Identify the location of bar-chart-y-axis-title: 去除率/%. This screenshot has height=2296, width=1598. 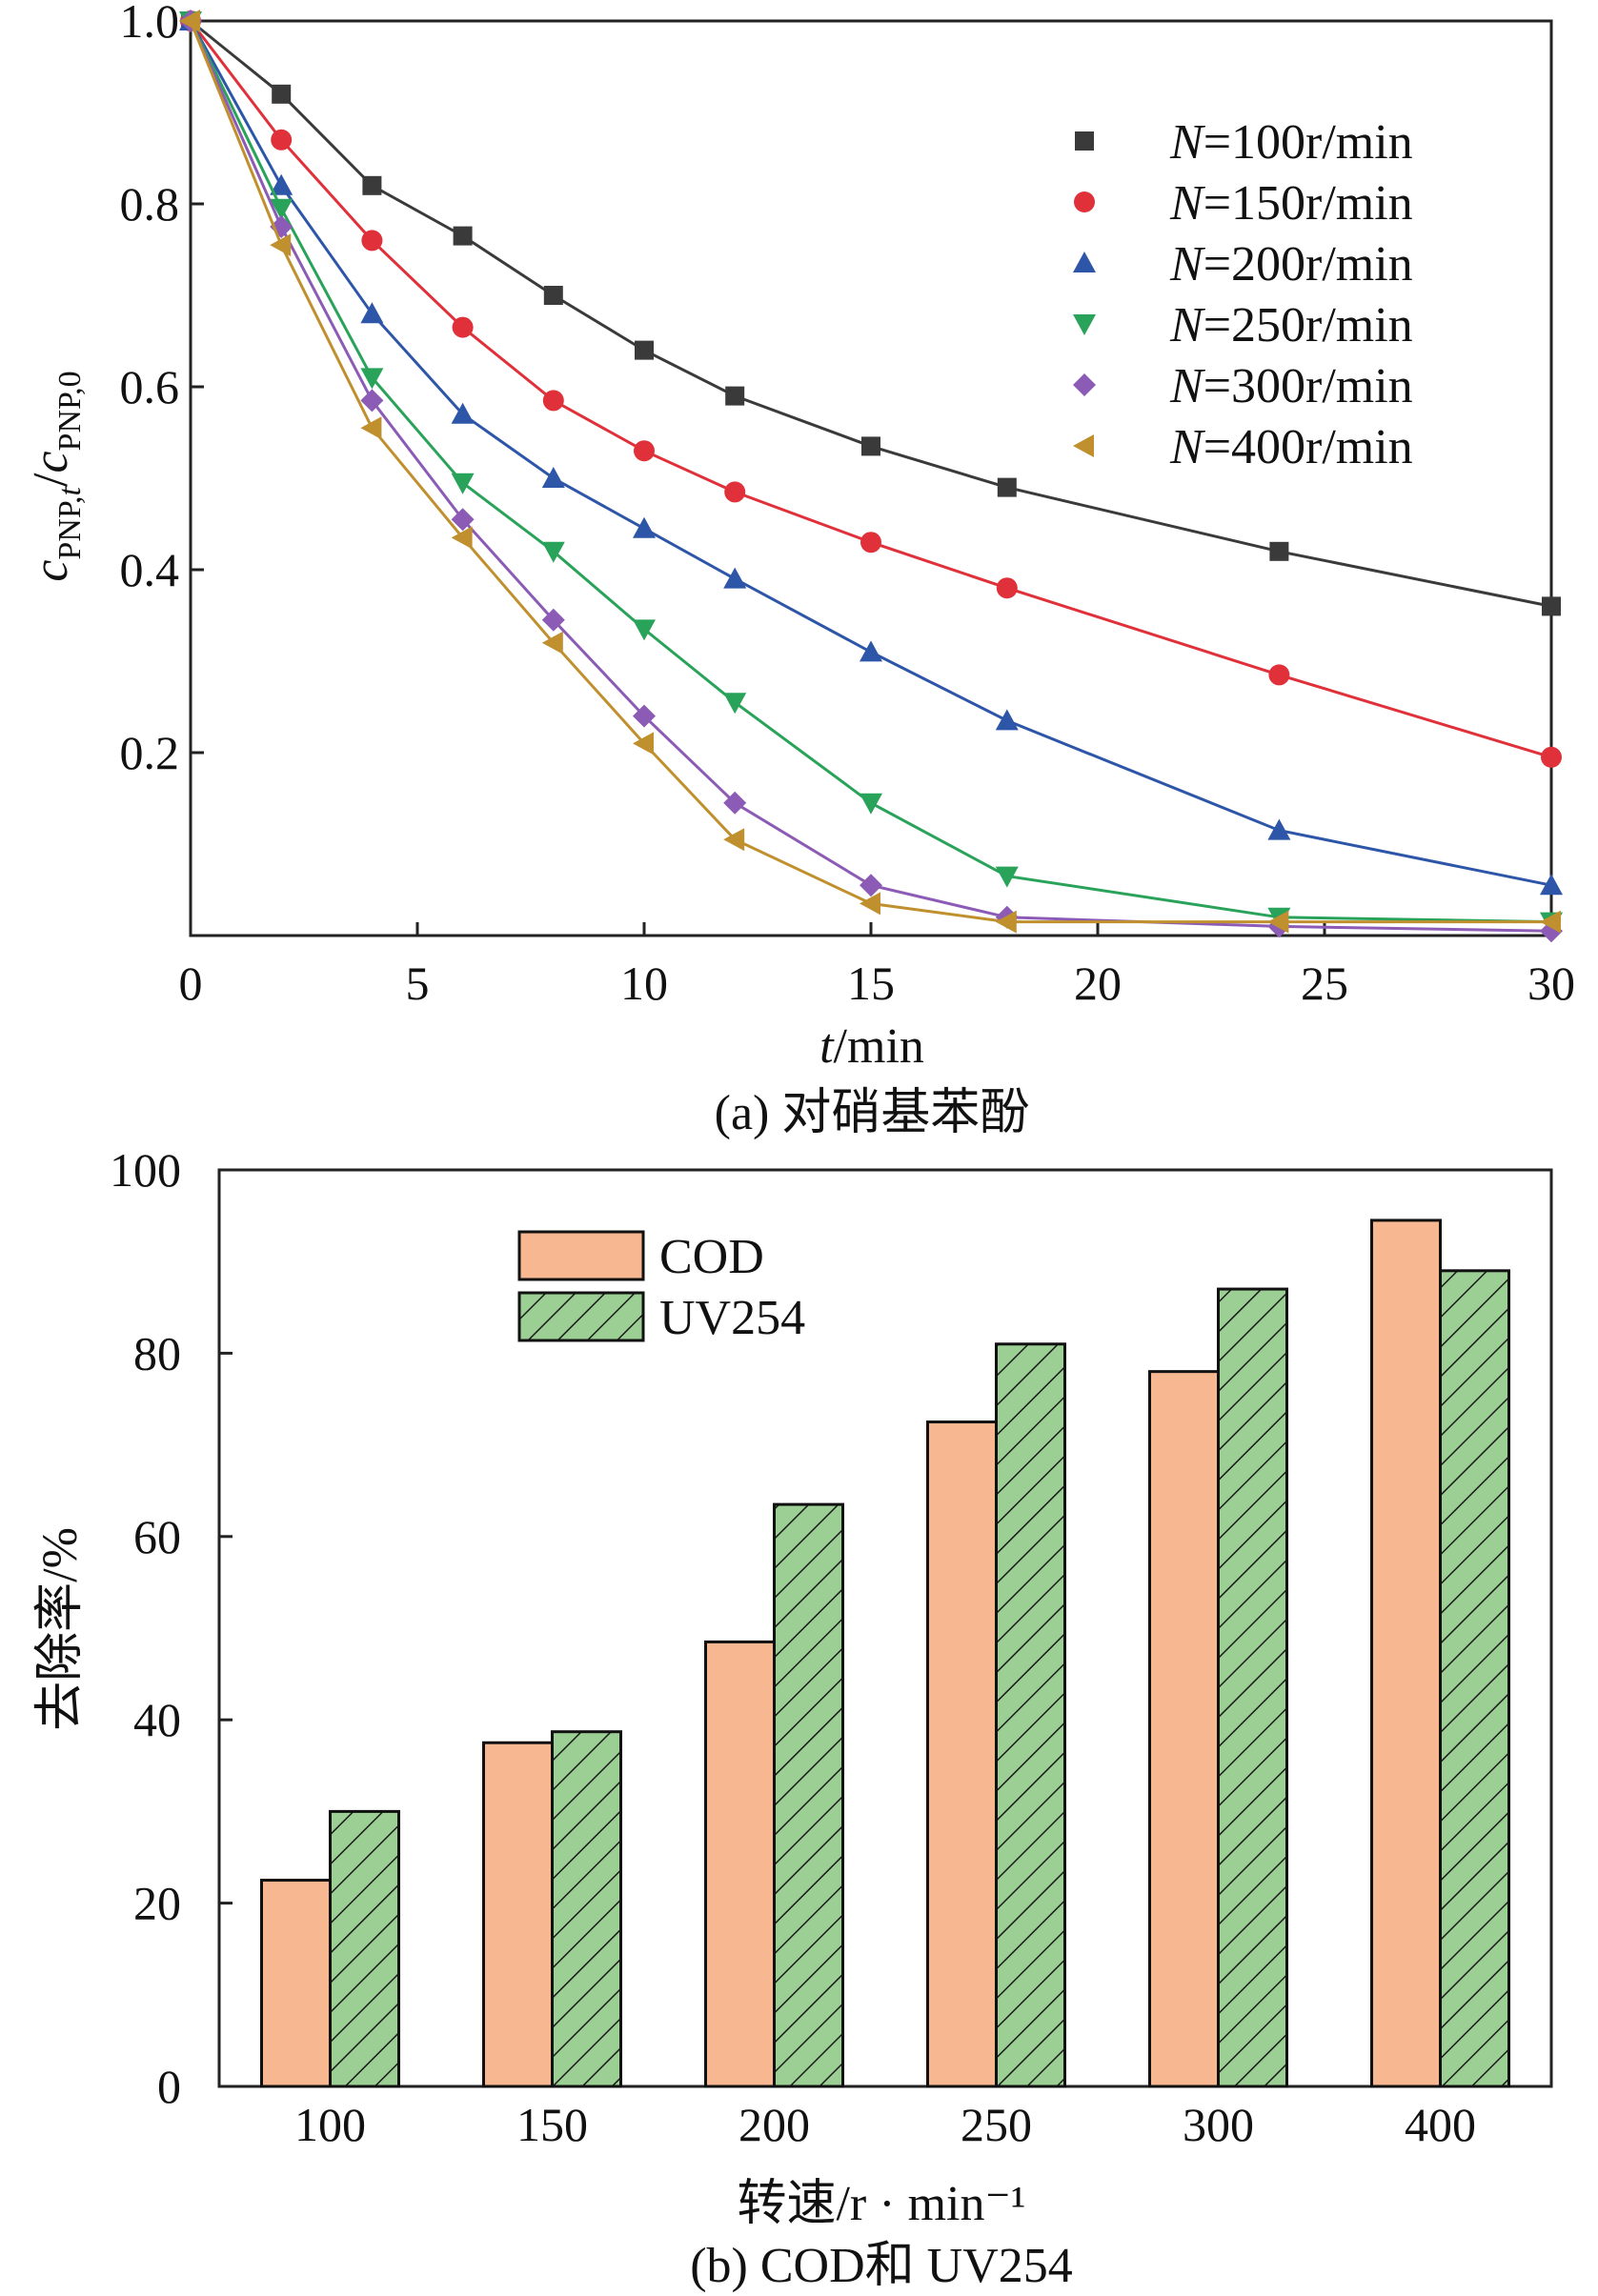
(60, 1629).